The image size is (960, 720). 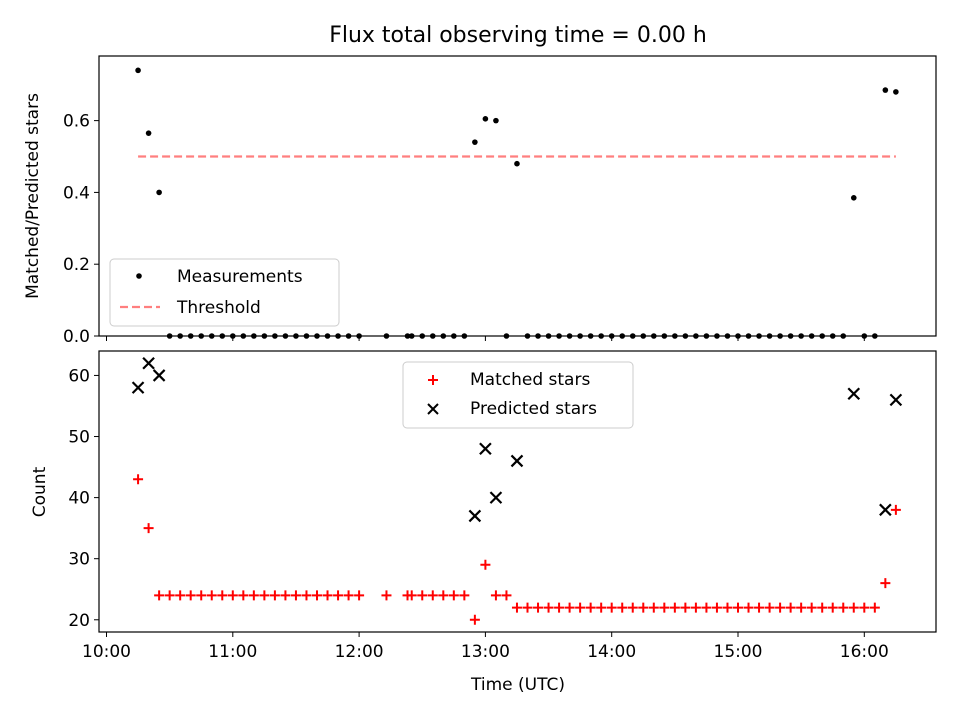 I want to click on legend-measurements-swatch, so click(x=139, y=276).